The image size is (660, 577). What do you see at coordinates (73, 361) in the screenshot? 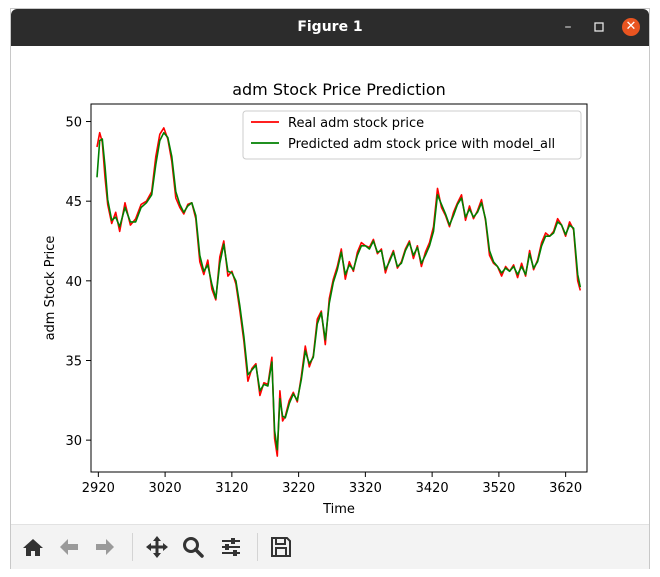
I see `y-tick-label: 35` at bounding box center [73, 361].